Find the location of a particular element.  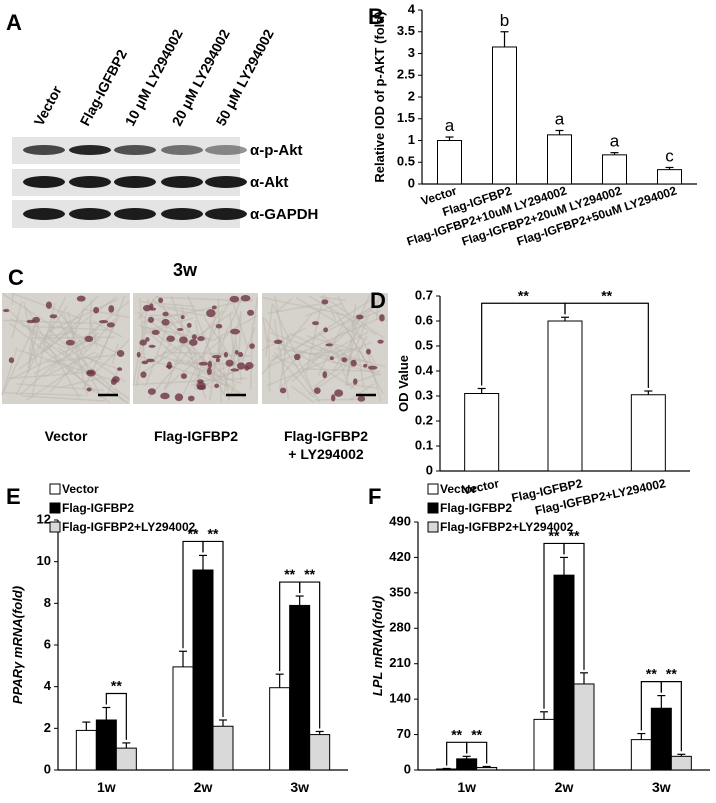

legend-label: Flag-IGFBP2+LY294002 is located at coordinates (129, 527).